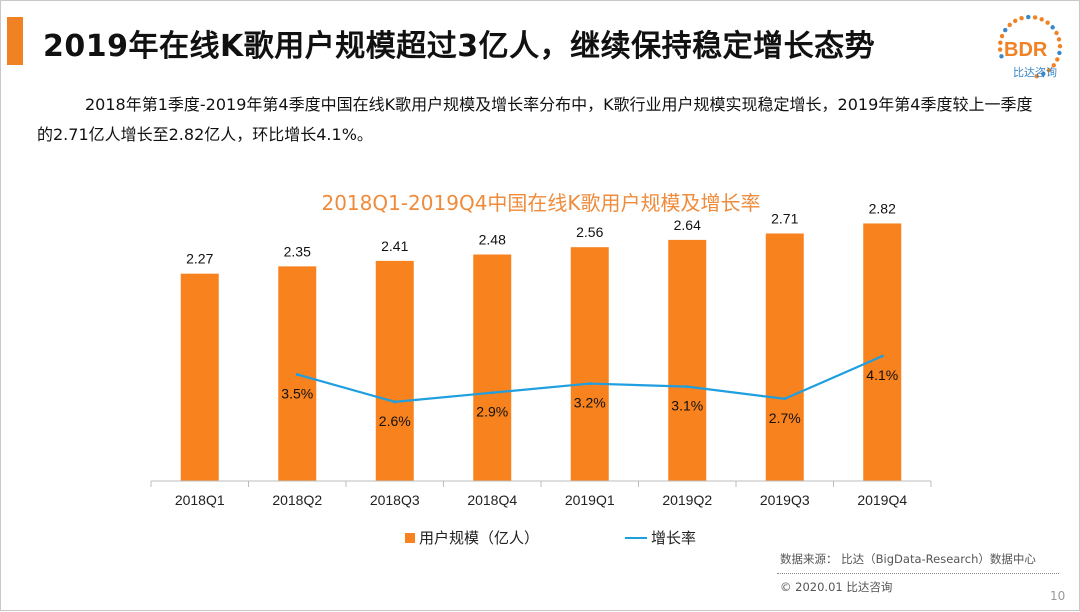 This screenshot has height=612, width=1080. What do you see at coordinates (541, 203) in the screenshot?
I see `chart-title: 2018Q1-2019Q4中国在线K歌用户规模及增长率` at bounding box center [541, 203].